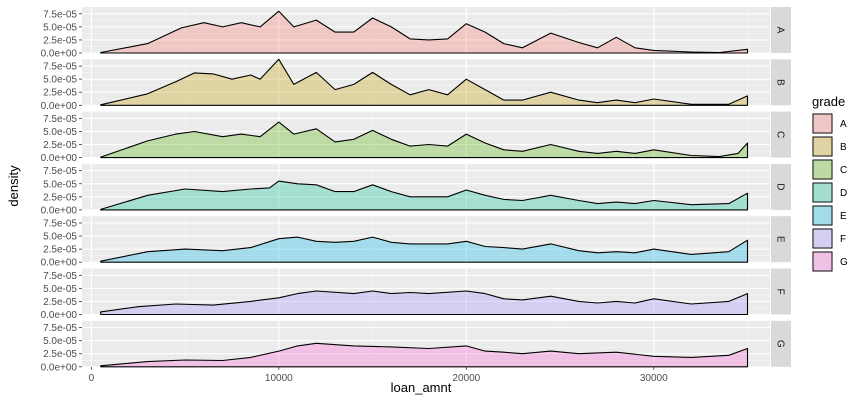 Image resolution: width=867 pixels, height=404 pixels. I want to click on legend-swatch-a, so click(822, 123).